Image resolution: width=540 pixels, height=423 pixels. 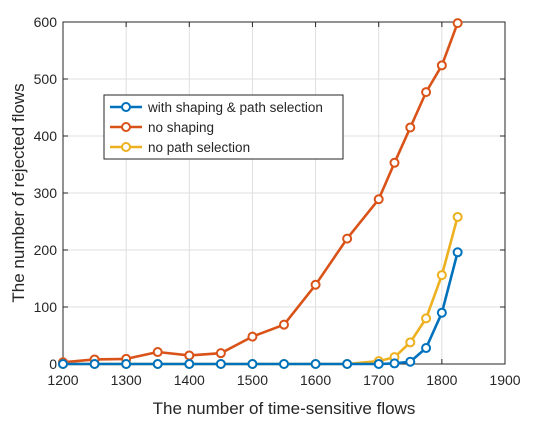 I want to click on y-tick-label: 500, so click(x=46, y=79).